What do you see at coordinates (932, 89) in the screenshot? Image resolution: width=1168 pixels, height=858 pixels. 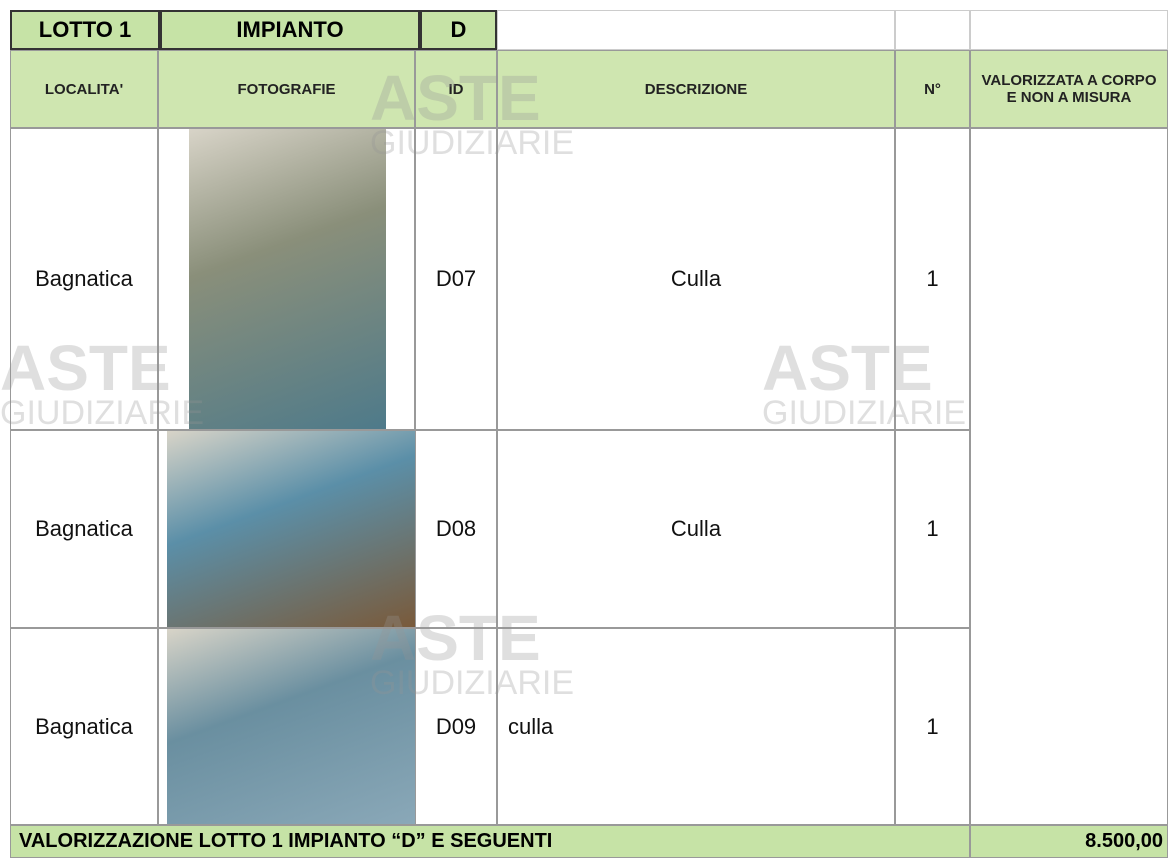 I see `column-header: N°` at bounding box center [932, 89].